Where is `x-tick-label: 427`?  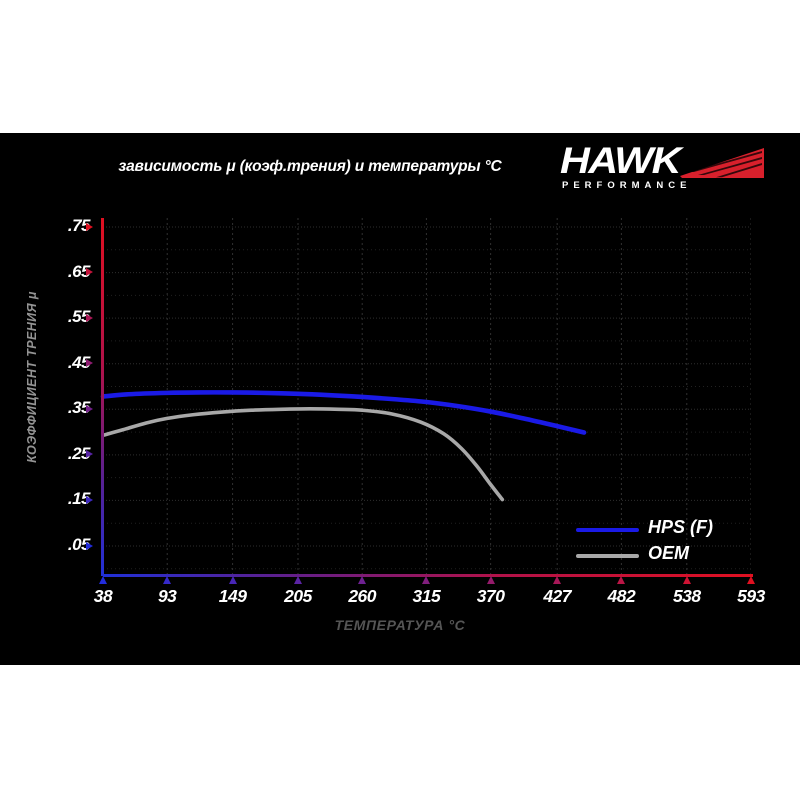
x-tick-label: 427 is located at coordinates (557, 596).